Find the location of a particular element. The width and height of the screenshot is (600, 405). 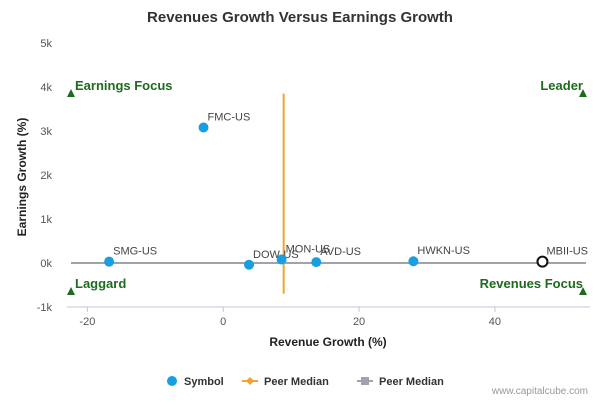

quadrant-label-top-right: Leader is located at coordinates (561, 85).